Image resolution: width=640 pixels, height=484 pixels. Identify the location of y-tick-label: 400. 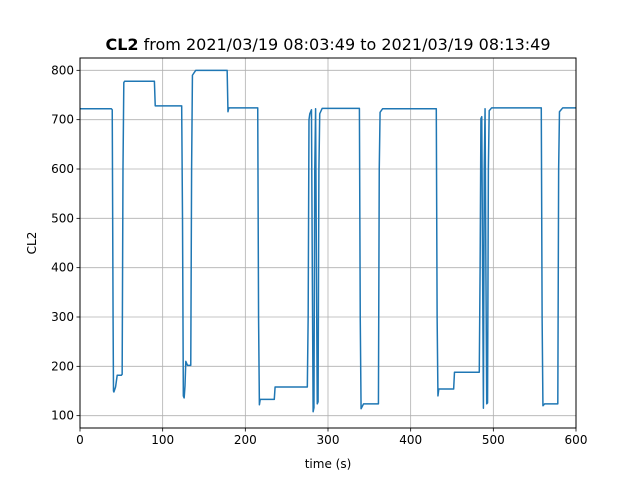
(62, 268).